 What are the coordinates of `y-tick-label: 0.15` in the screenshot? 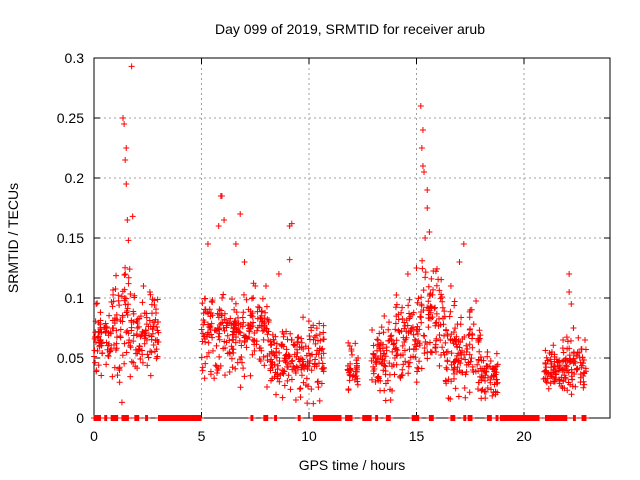 It's located at (70, 238).